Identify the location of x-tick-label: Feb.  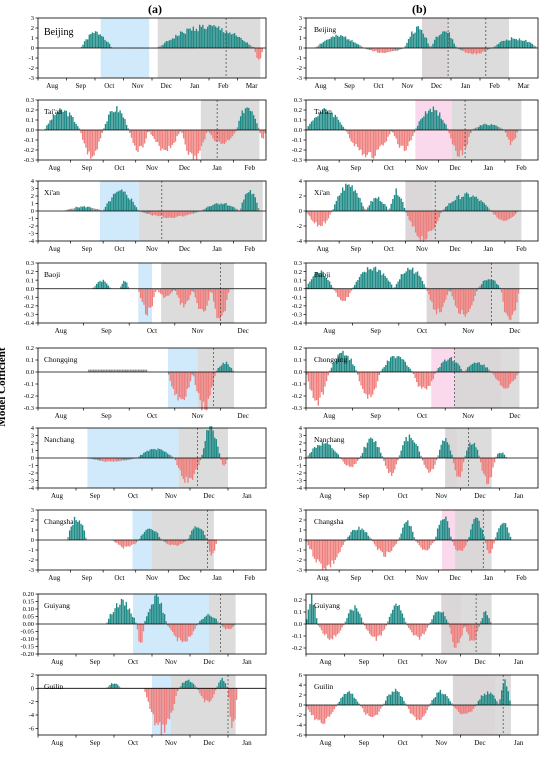
(223, 86).